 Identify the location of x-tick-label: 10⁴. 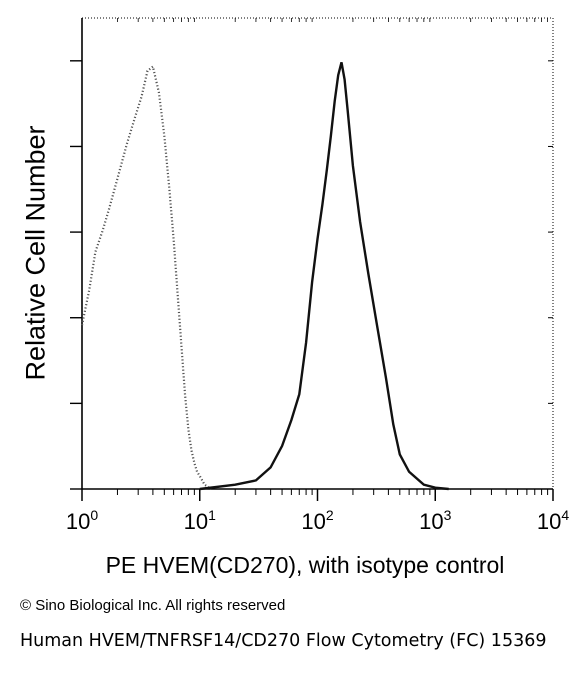
(553, 520).